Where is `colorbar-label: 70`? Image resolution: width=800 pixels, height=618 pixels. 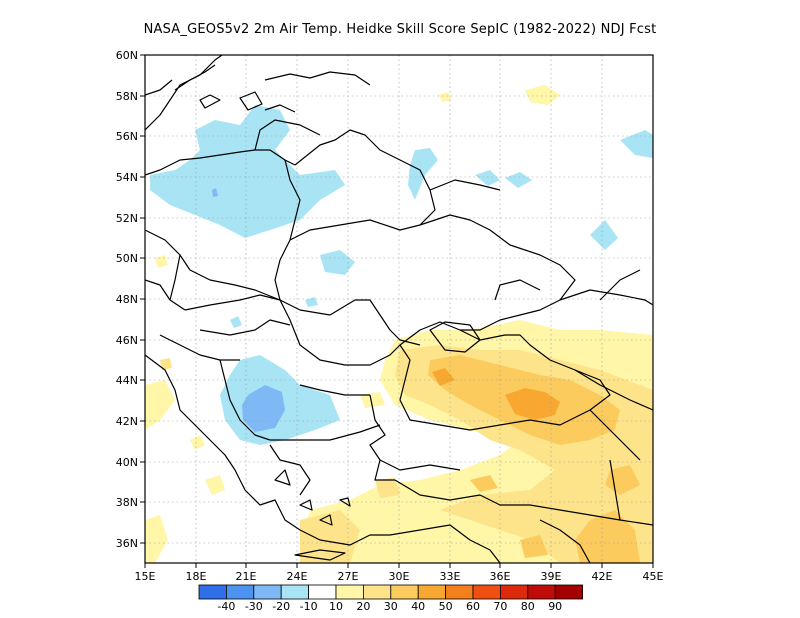
colorbar-label: 70 is located at coordinates (500, 606).